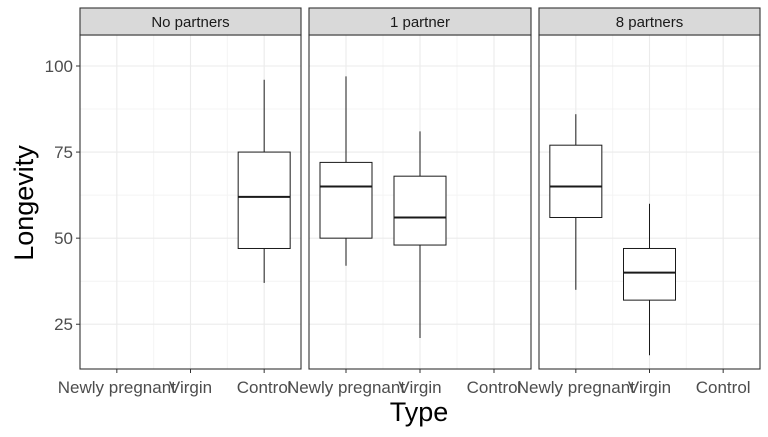  Describe the element at coordinates (63, 152) in the screenshot. I see `y-tick-label: 75` at that location.